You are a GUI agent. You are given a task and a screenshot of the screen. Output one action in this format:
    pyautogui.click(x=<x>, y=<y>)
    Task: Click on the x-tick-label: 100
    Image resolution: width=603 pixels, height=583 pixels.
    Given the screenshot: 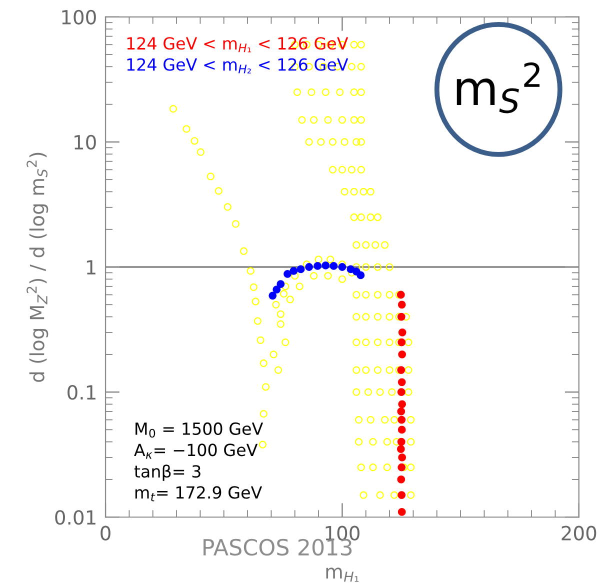 What is the action you would take?
    pyautogui.click(x=343, y=533)
    